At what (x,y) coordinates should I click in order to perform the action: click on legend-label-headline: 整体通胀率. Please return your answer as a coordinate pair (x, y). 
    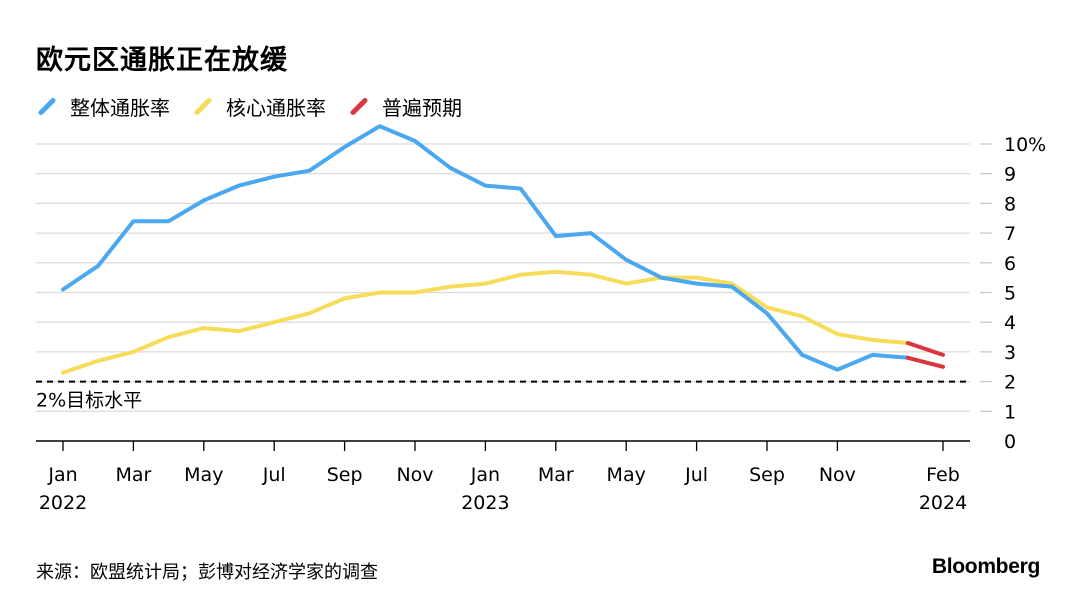
    Looking at the image, I should click on (120, 108).